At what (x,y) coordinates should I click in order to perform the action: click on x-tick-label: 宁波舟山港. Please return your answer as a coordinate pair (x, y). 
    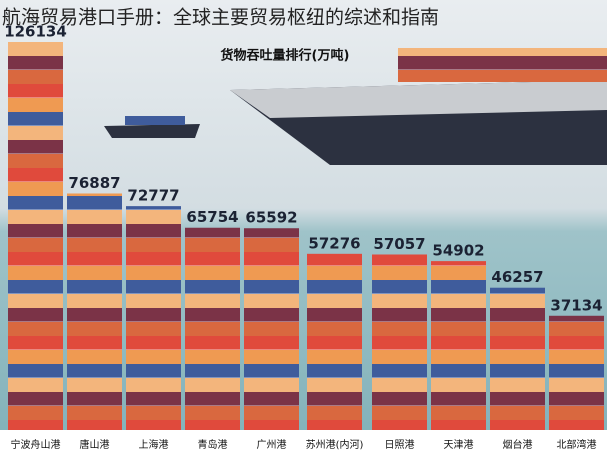
    Looking at the image, I should click on (36, 444).